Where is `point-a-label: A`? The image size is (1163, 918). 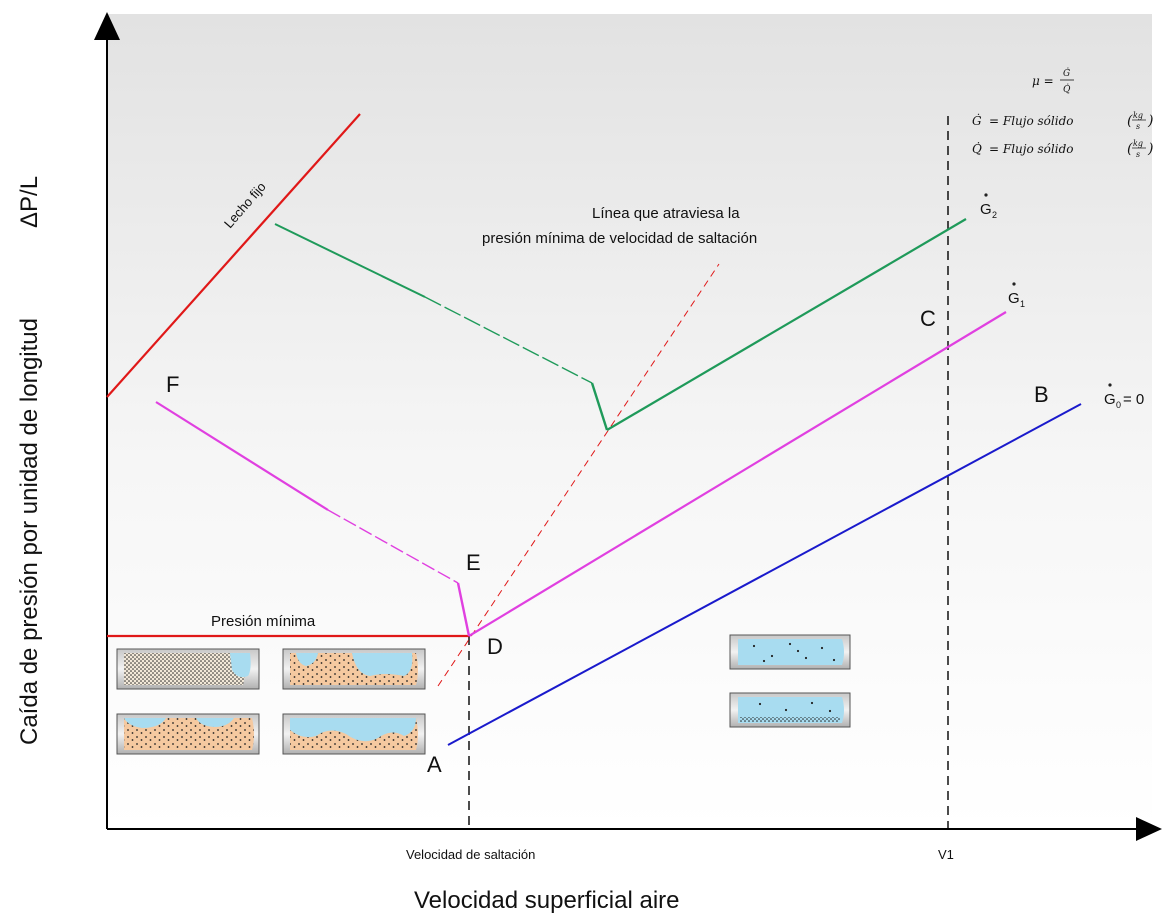
point-a-label: A is located at coordinates (434, 764).